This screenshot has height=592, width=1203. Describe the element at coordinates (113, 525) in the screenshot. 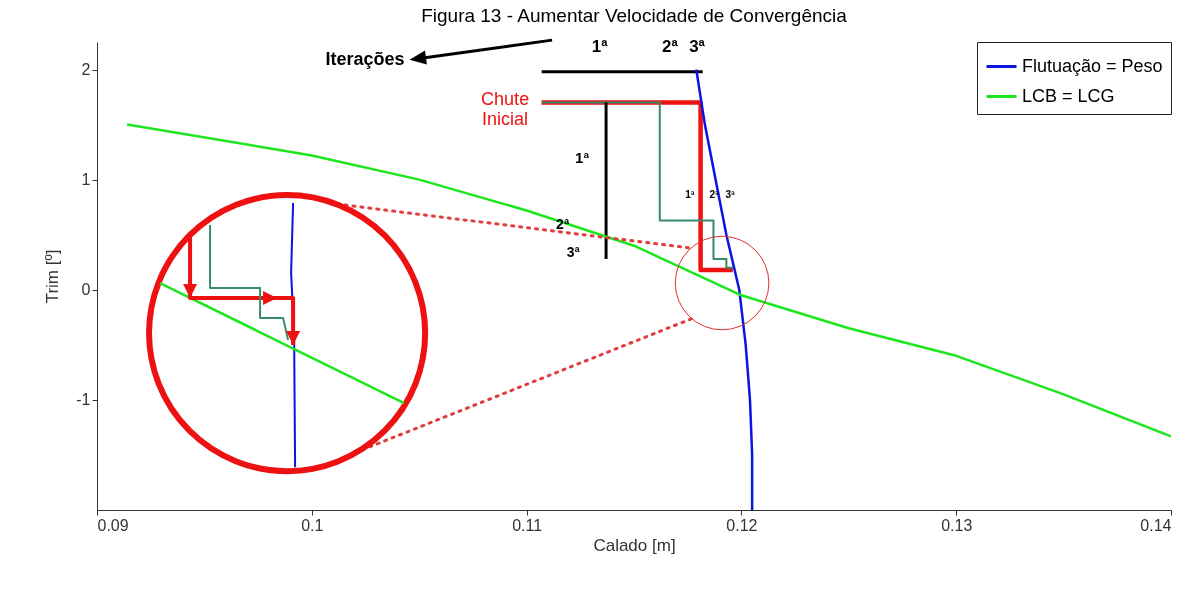

I see `x-tick-label: 0.09` at that location.